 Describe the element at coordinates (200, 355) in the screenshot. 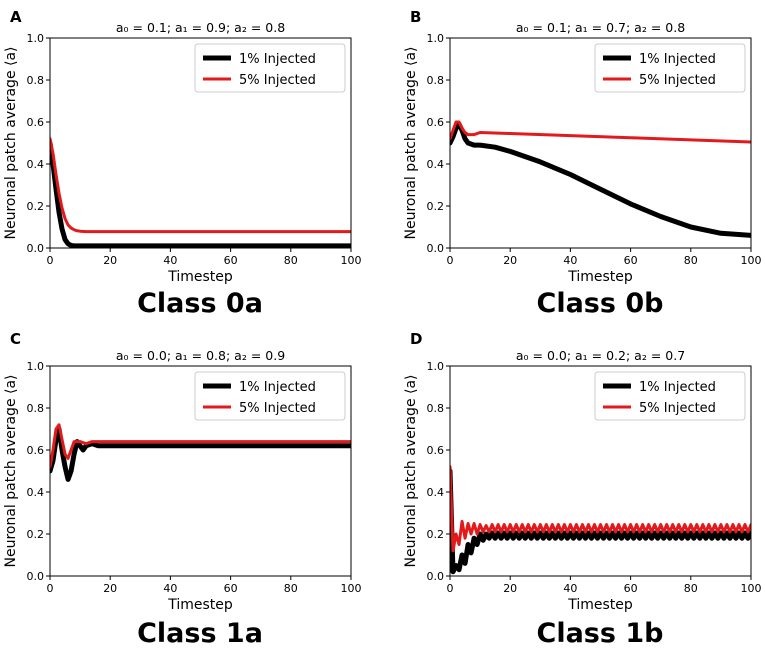

I see `plot-title: a₀ = 0.0; a₁ = 0.8; a₂ = 0.9` at that location.